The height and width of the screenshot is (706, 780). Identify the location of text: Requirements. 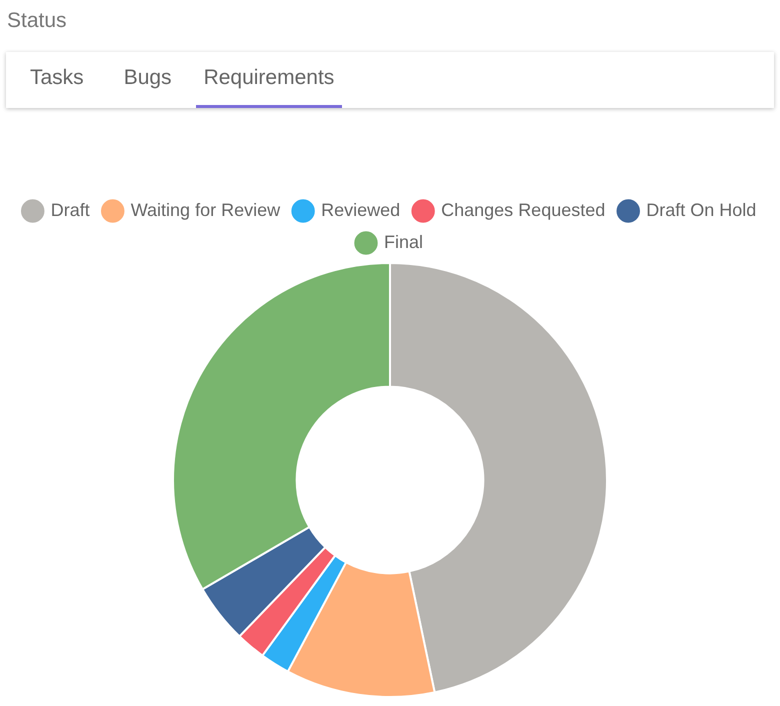
(269, 80).